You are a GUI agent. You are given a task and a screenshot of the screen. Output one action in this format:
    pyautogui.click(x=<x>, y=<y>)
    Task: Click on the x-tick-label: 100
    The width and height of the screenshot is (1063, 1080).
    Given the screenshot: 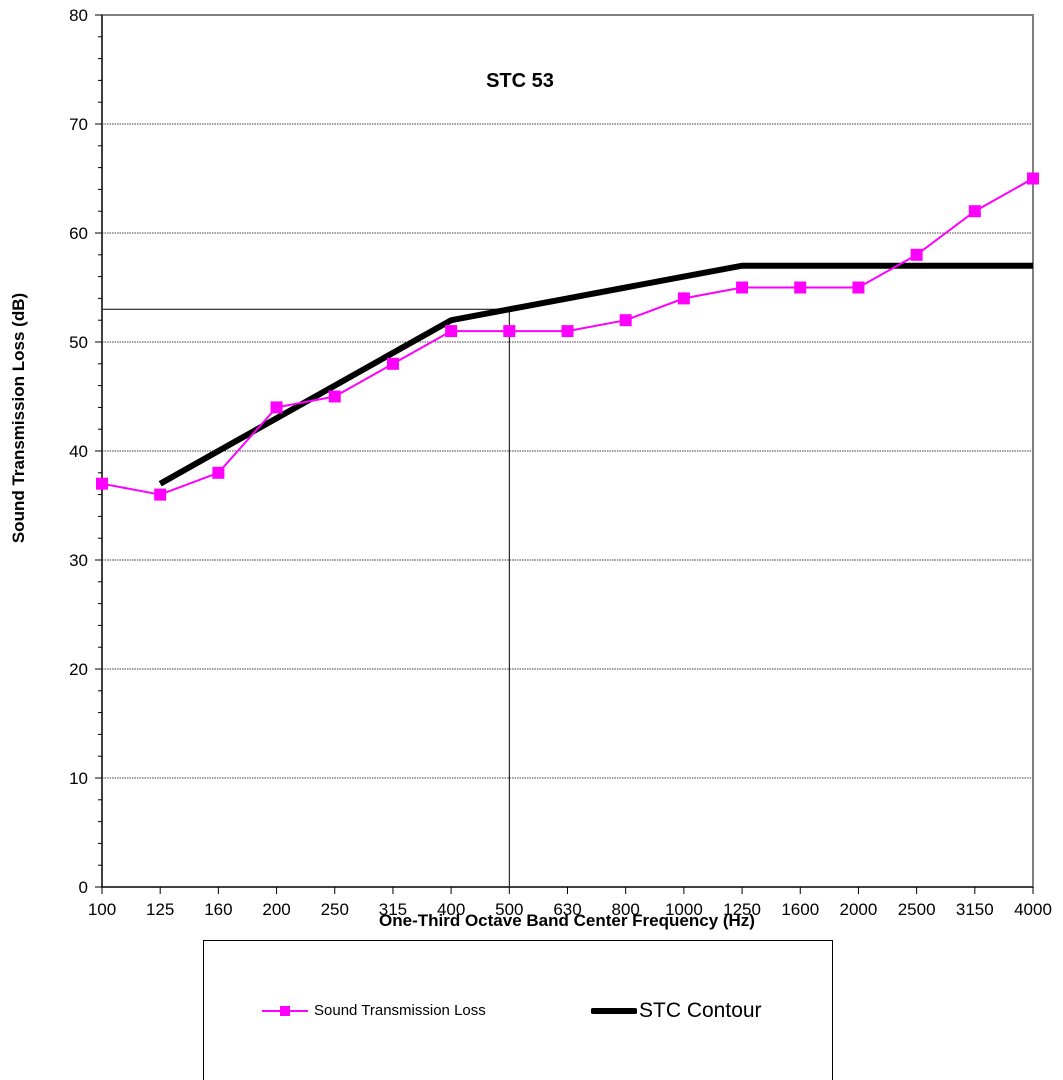 What is the action you would take?
    pyautogui.click(x=102, y=909)
    